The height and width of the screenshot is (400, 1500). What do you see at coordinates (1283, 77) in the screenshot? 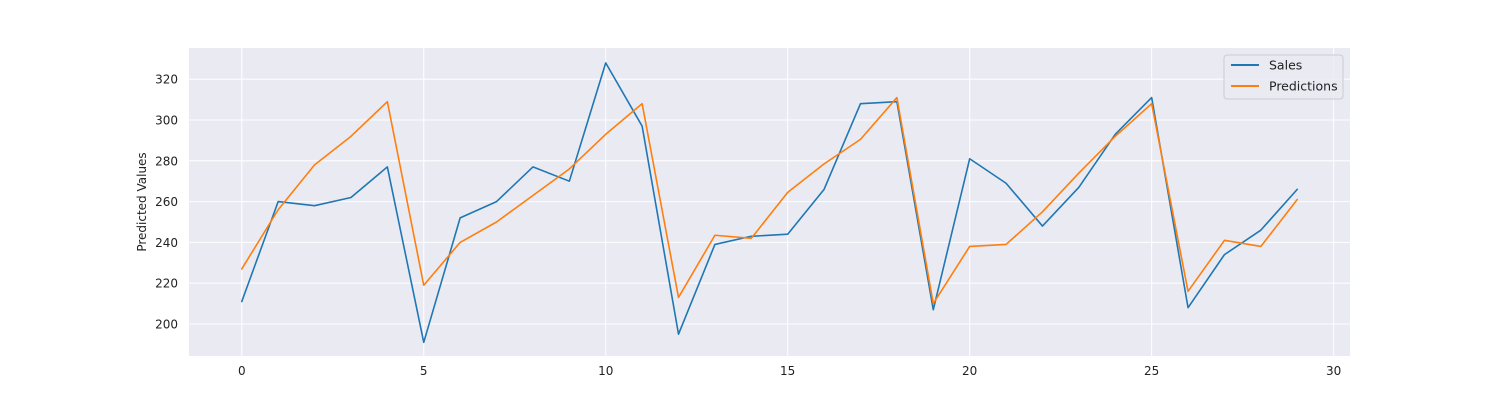
I see `legend: Sales Predictions` at bounding box center [1283, 77].